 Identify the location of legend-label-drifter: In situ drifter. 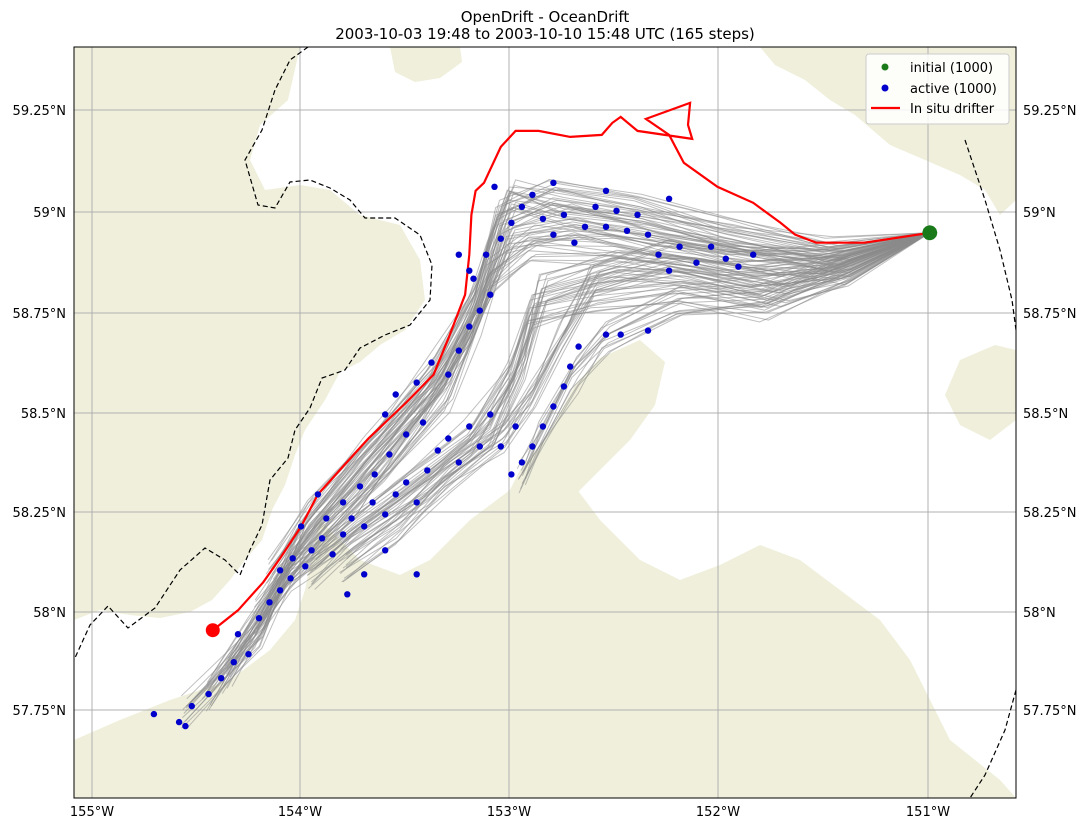
(952, 109).